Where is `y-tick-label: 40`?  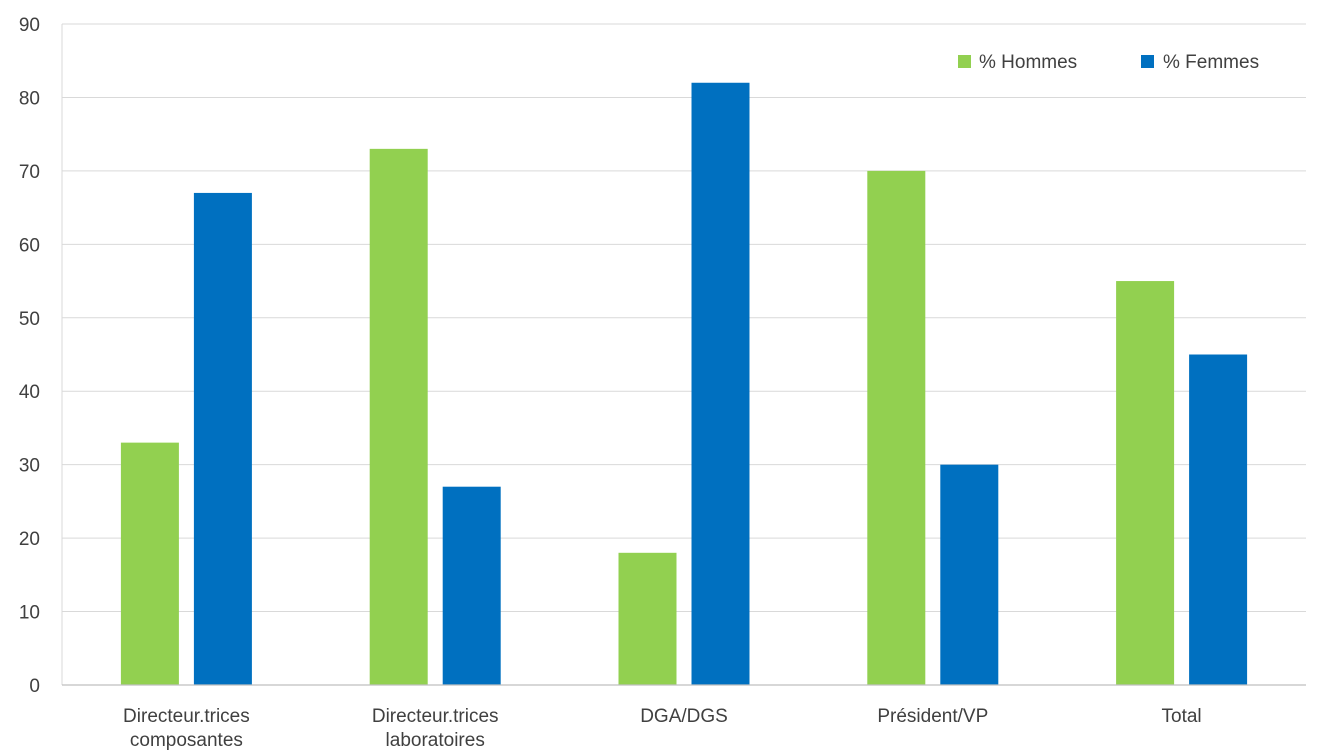
y-tick-label: 40 is located at coordinates (29, 392).